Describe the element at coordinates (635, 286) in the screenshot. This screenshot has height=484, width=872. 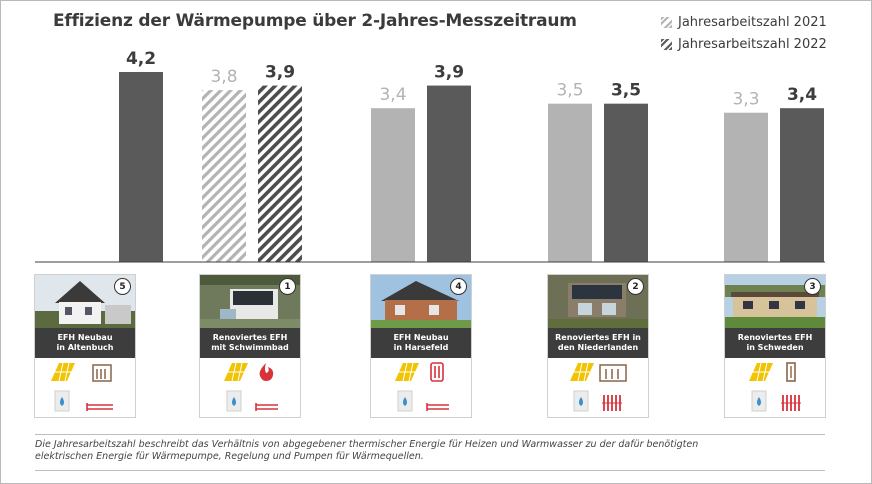
I see `rank-badge: 2` at that location.